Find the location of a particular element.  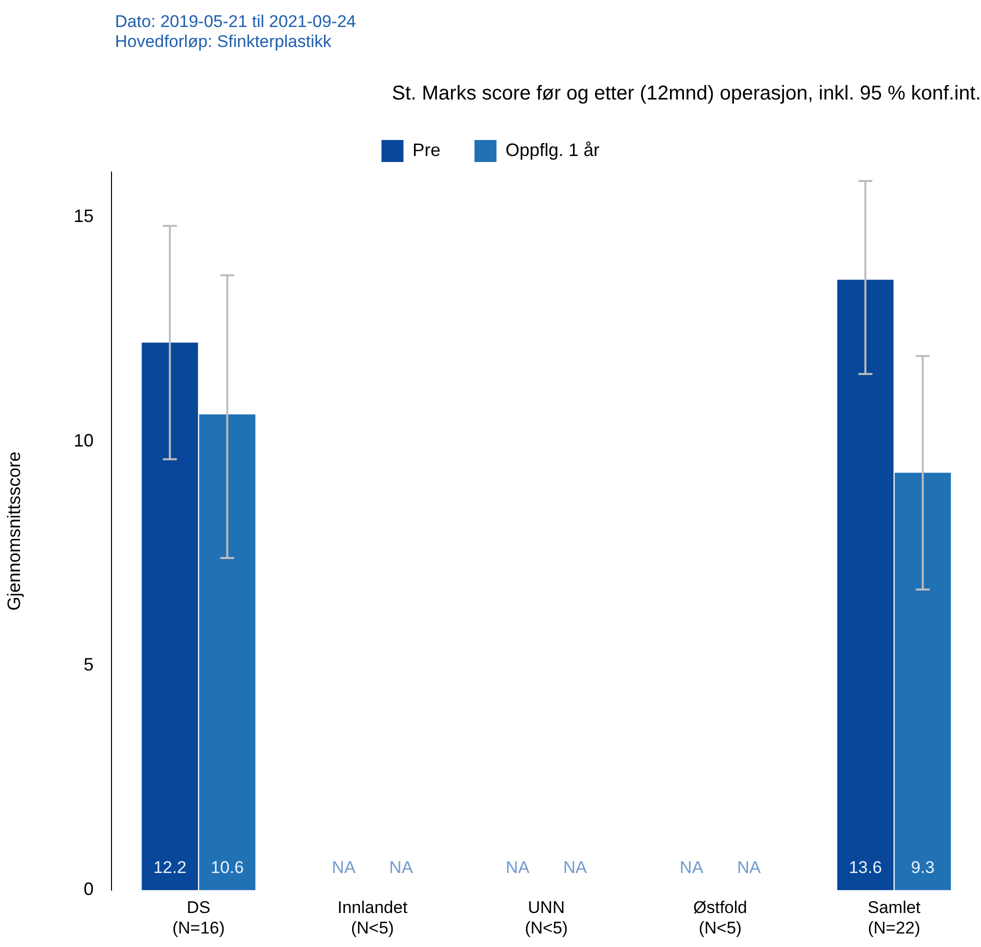

text: Hovedforløp: Sfinkterplastikk is located at coordinates (223, 42).